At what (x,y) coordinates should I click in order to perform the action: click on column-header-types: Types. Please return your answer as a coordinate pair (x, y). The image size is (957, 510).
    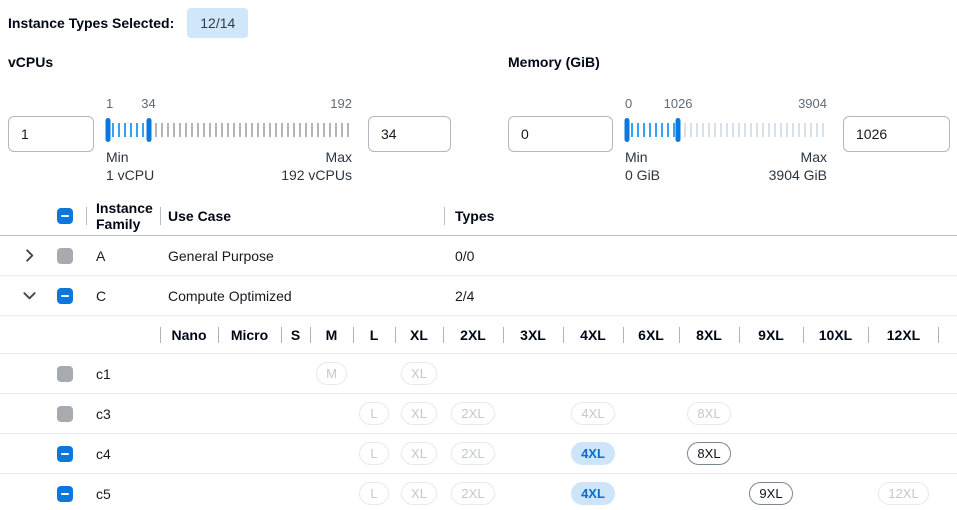
    Looking at the image, I should click on (475, 215).